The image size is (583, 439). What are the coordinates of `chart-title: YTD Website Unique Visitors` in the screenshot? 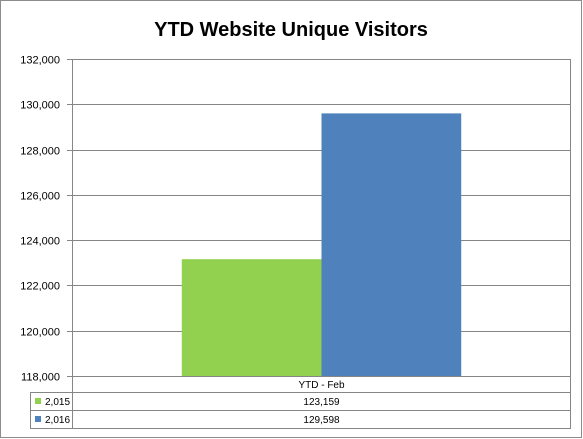 It's located at (291, 30).